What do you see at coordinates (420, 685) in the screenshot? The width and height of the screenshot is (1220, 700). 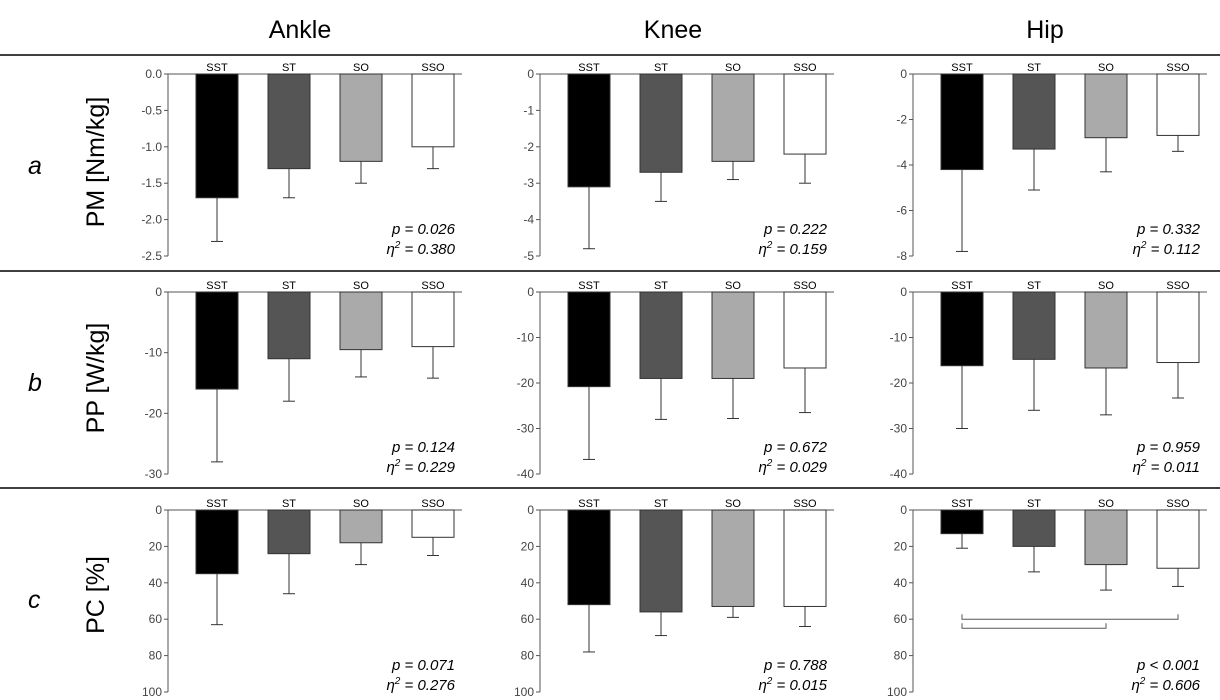 I see `stat-eta-squared: η2 = 0.276` at bounding box center [420, 685].